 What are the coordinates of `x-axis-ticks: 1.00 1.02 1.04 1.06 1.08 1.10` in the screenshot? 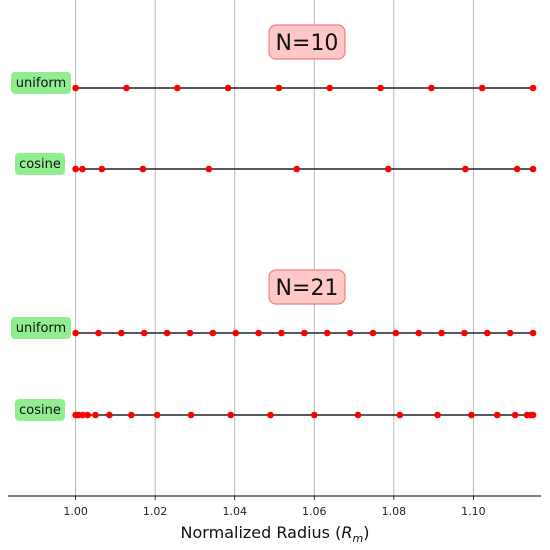 It's located at (274, 507).